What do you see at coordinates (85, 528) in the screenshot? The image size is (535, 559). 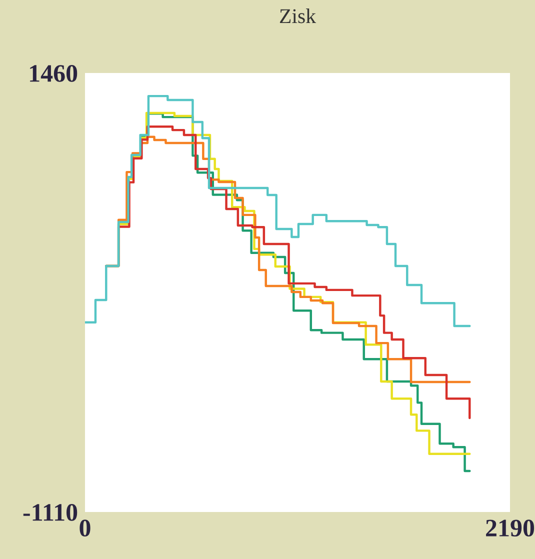 I see `x-tick-label: 0` at bounding box center [85, 528].